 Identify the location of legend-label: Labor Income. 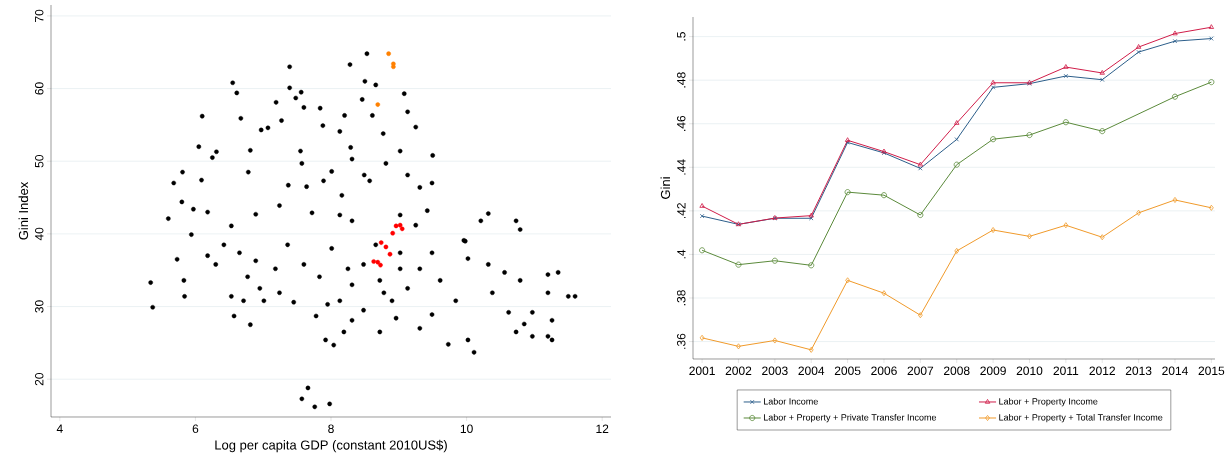
(790, 401).